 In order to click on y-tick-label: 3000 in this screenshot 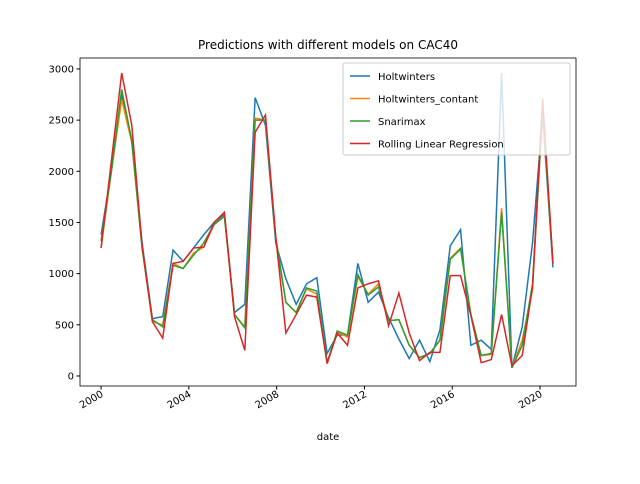, I will do `click(61, 69)`.